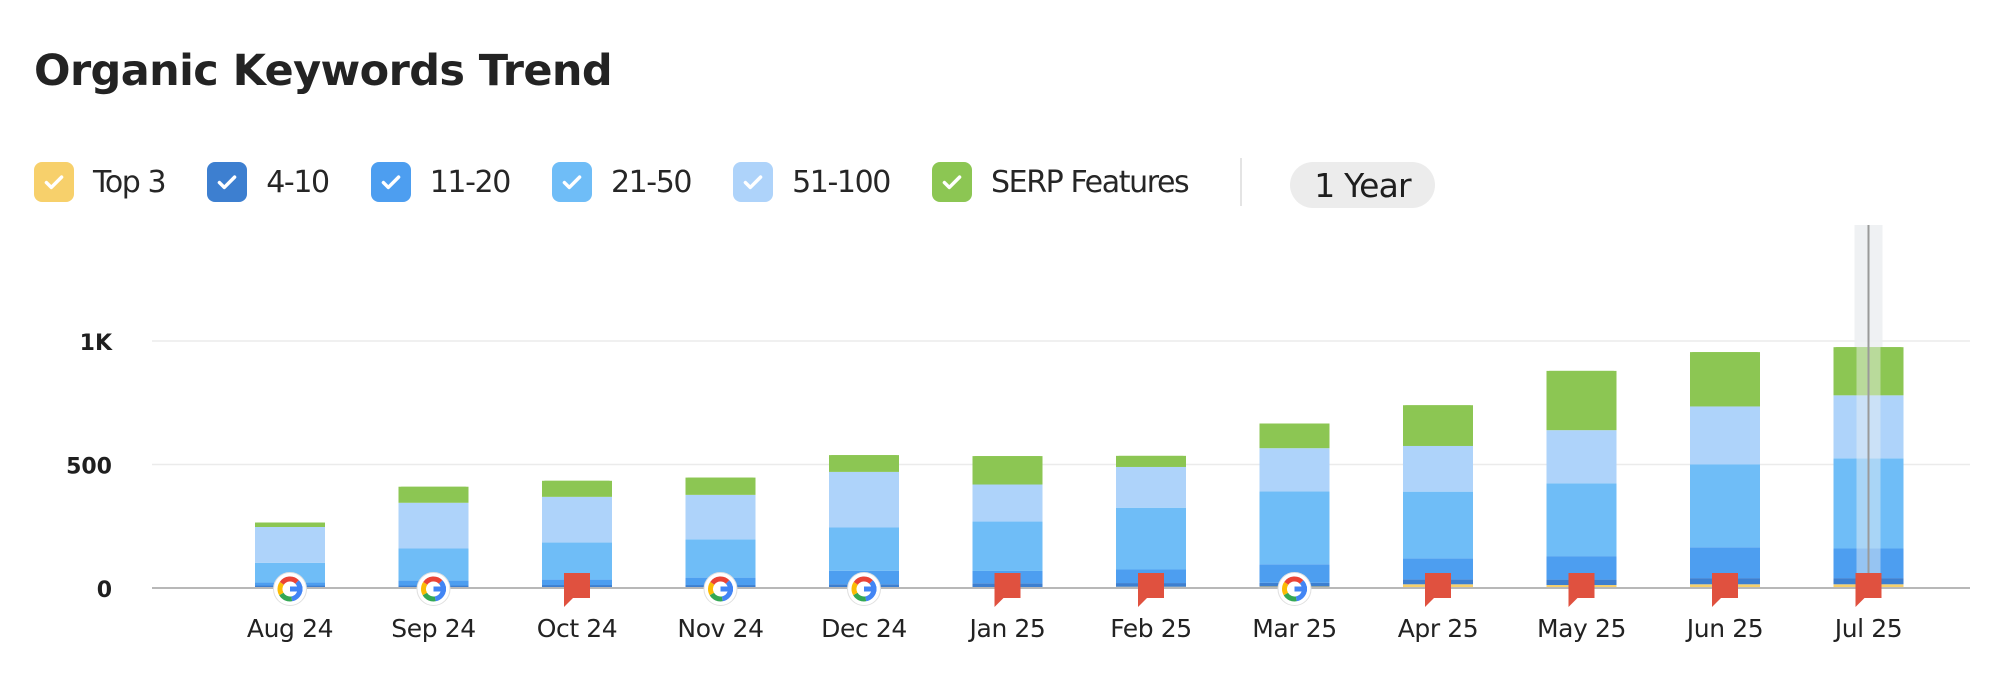  I want to click on legend-item-top3: Top 3, so click(100, 182).